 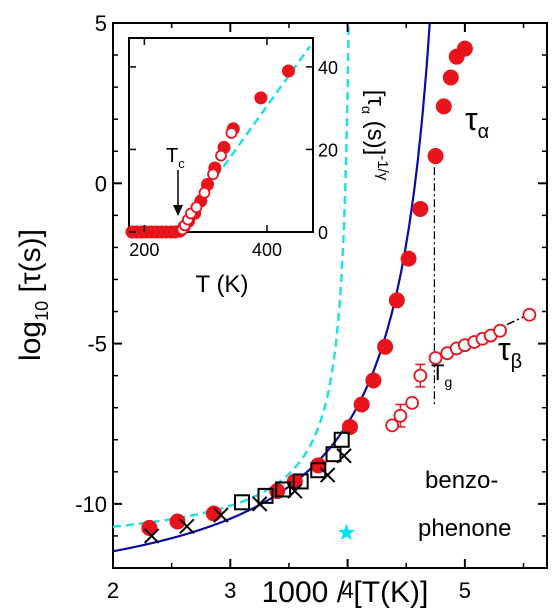 I want to click on y-tick-label: -5, so click(x=97, y=344).